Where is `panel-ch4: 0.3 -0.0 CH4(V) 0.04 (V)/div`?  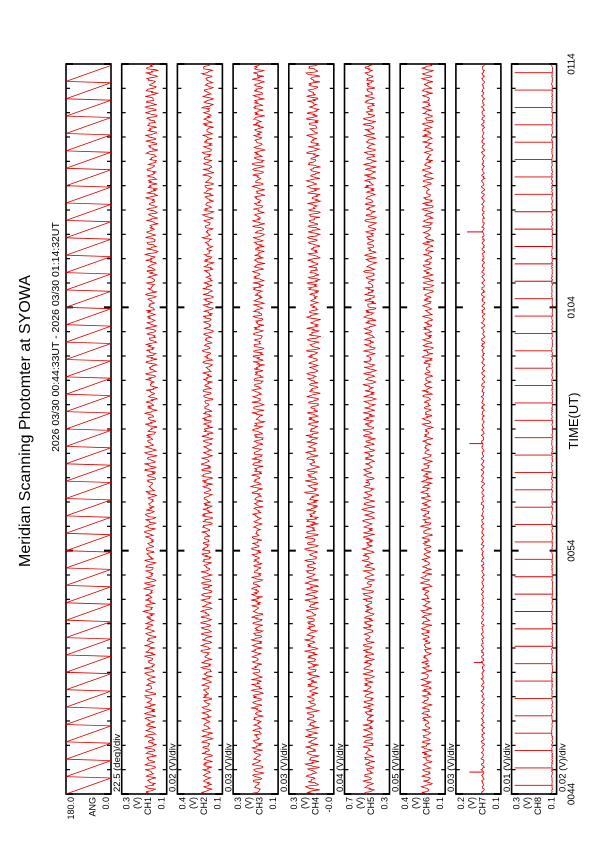
panel-ch4: 0.3 -0.0 CH4(V) 0.04 (V)/div is located at coordinates (316, 439).